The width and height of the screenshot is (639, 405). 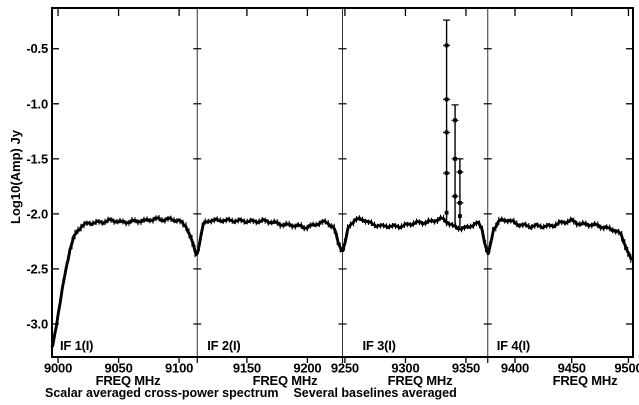 I want to click on y-tick-label: -3.0, so click(x=37, y=323).